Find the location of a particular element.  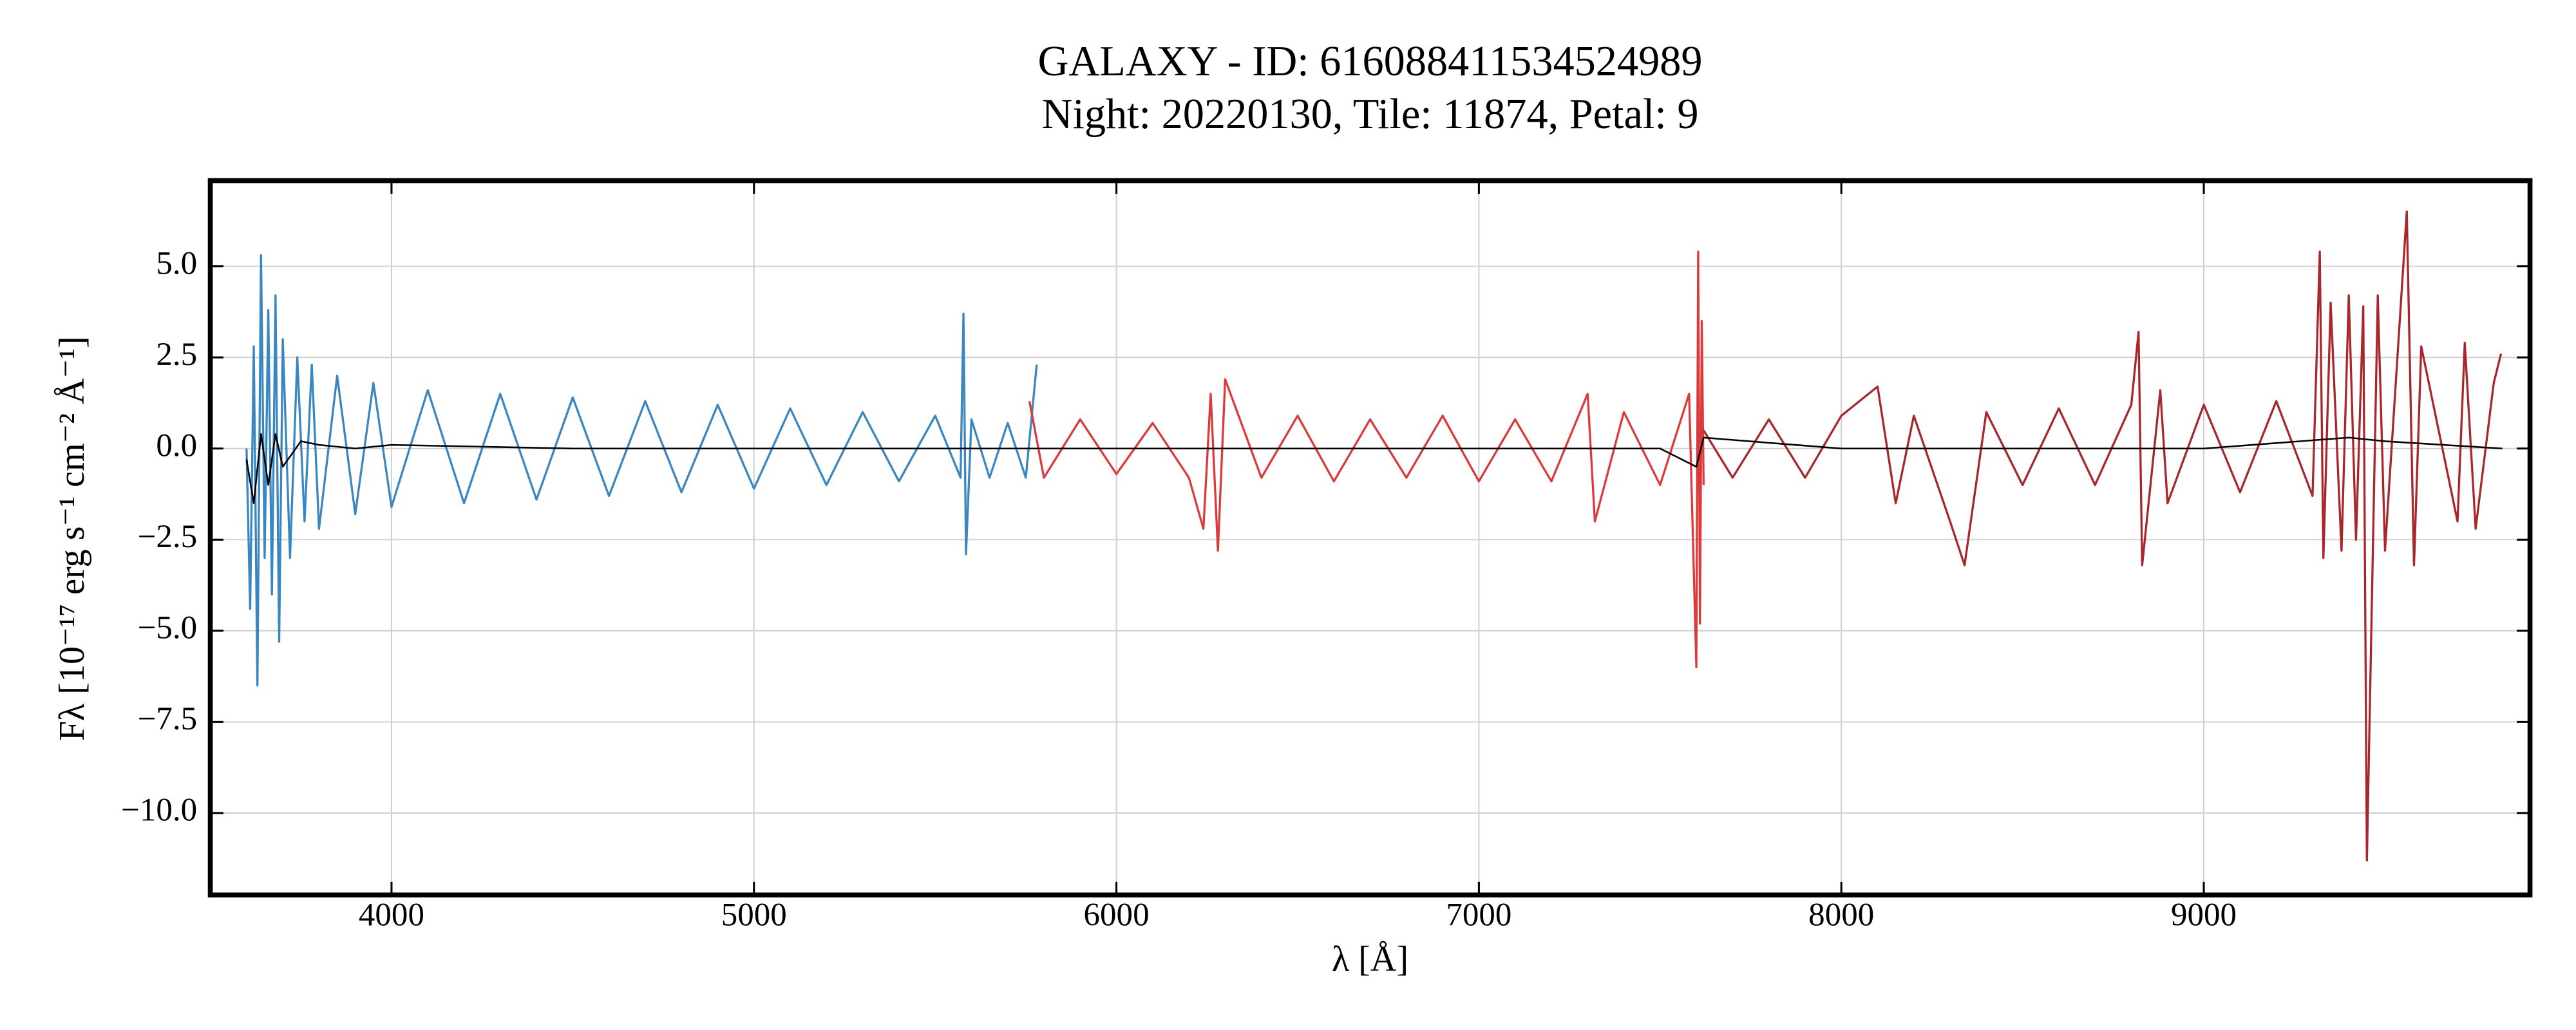

y-tick-label: 0.0 is located at coordinates (176, 446).